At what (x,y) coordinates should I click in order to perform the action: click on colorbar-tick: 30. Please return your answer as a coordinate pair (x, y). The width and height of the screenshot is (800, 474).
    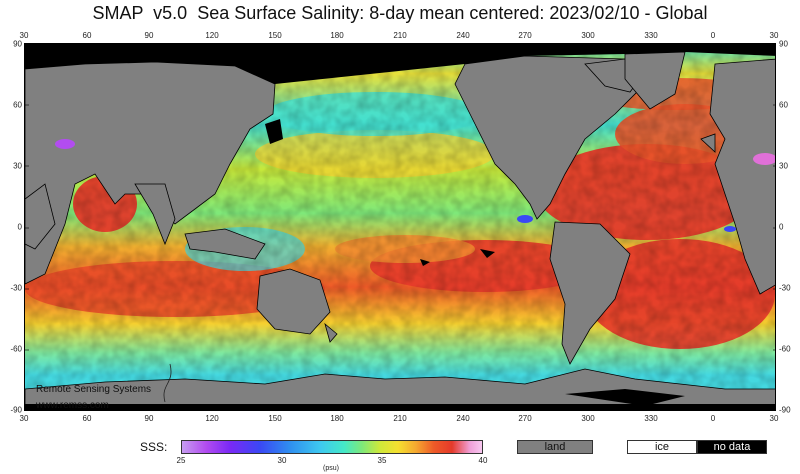
    Looking at the image, I should click on (282, 460).